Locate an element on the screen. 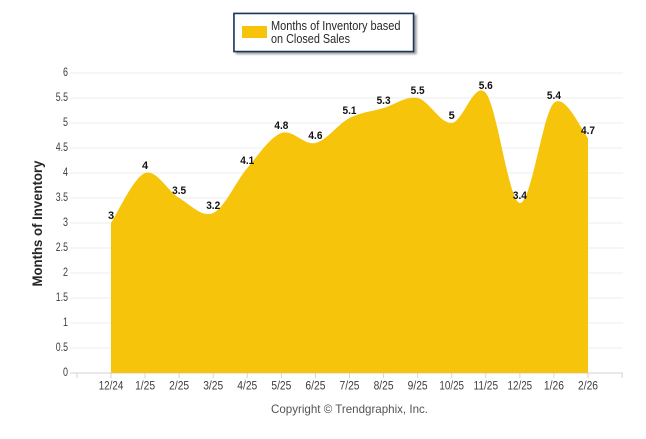  svg-text: 9/25 is located at coordinates (418, 387).